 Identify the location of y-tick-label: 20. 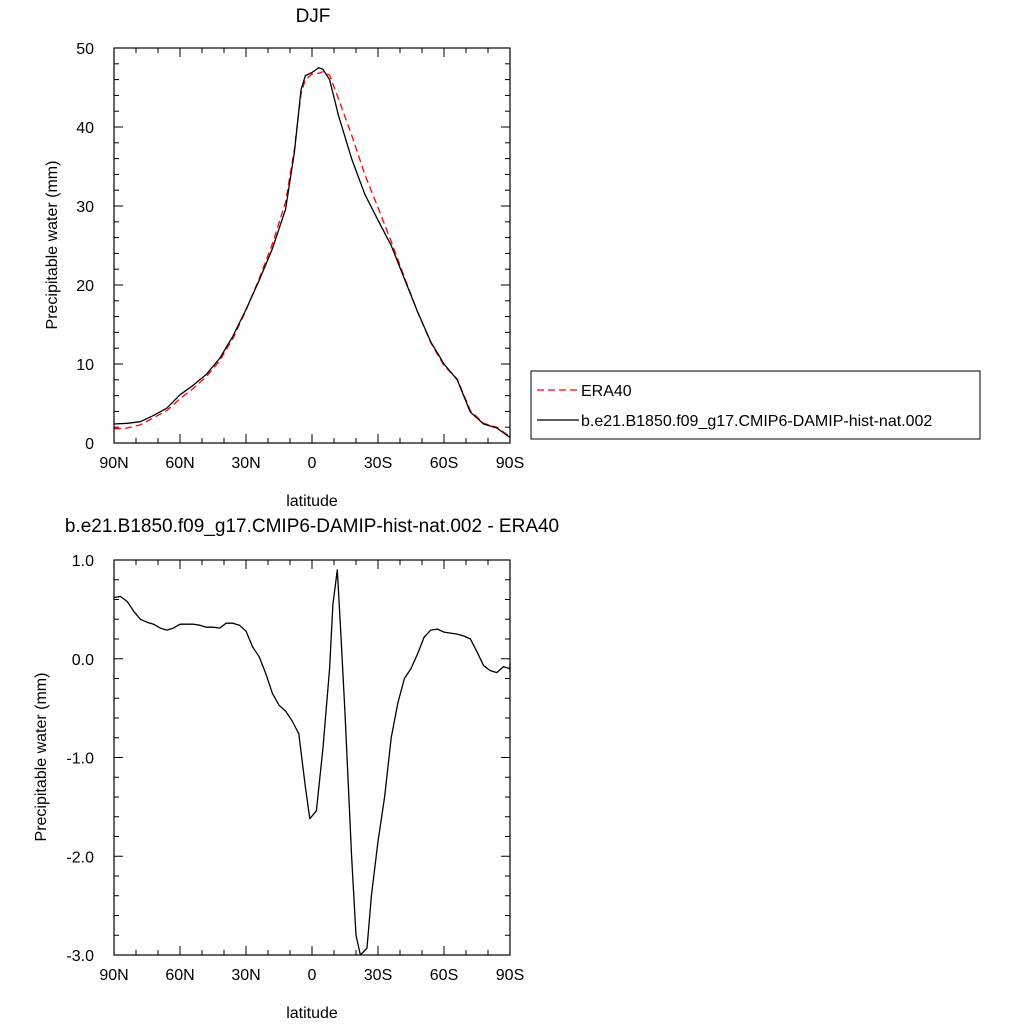
(85, 286).